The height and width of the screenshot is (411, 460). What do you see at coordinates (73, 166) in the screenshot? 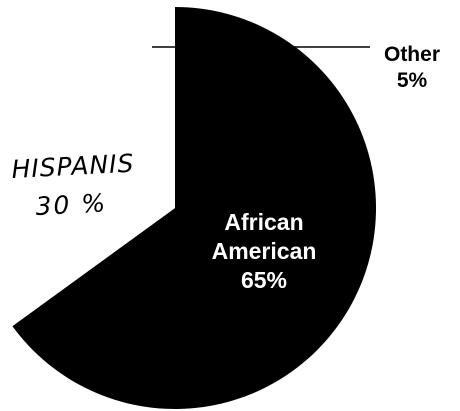
I see `slice-label-hispanic: HISPANIS` at bounding box center [73, 166].